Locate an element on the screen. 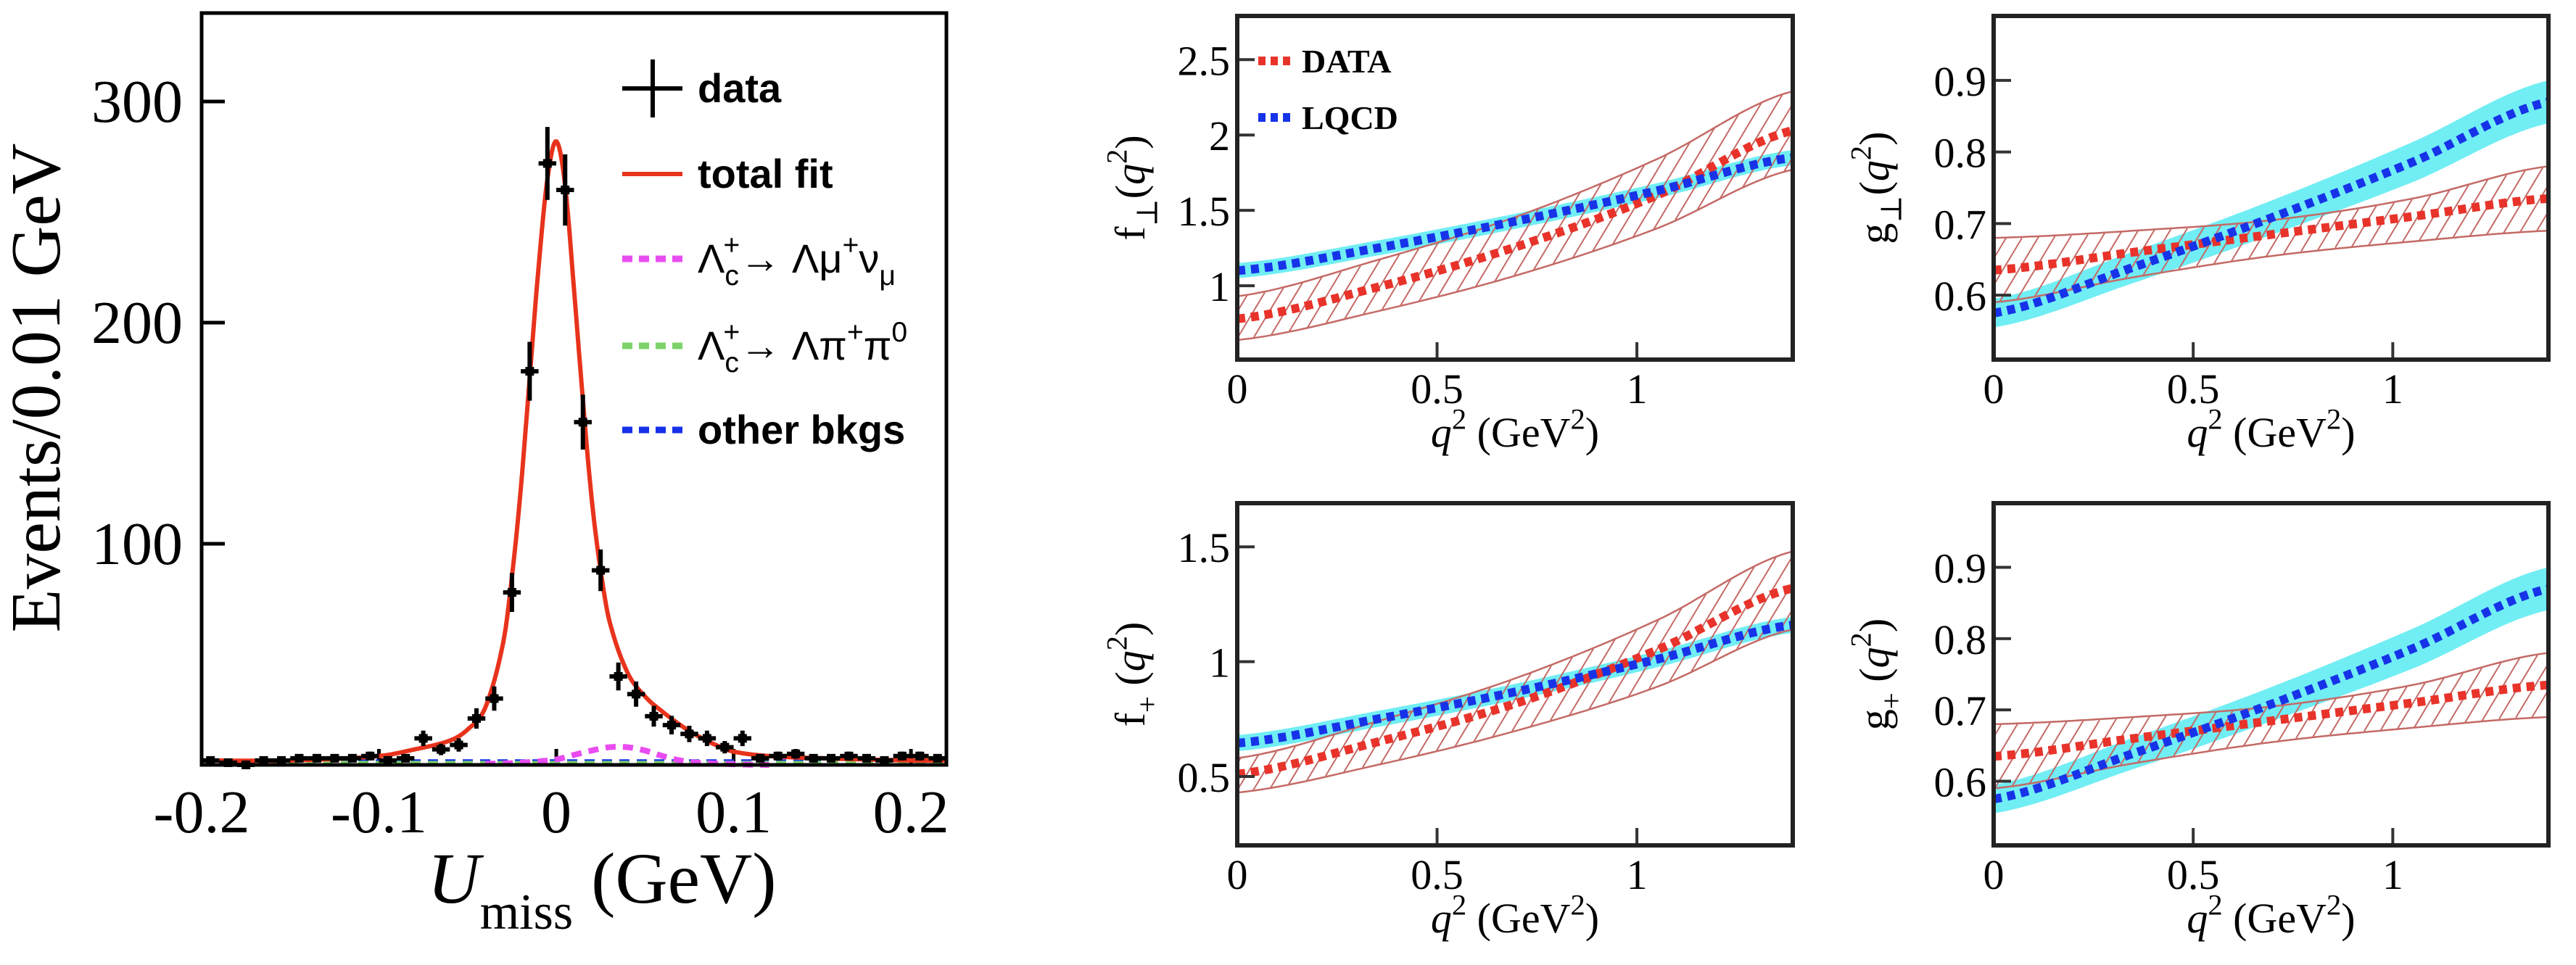 This screenshot has height=965, width=2576. label-part: miss is located at coordinates (526, 913).